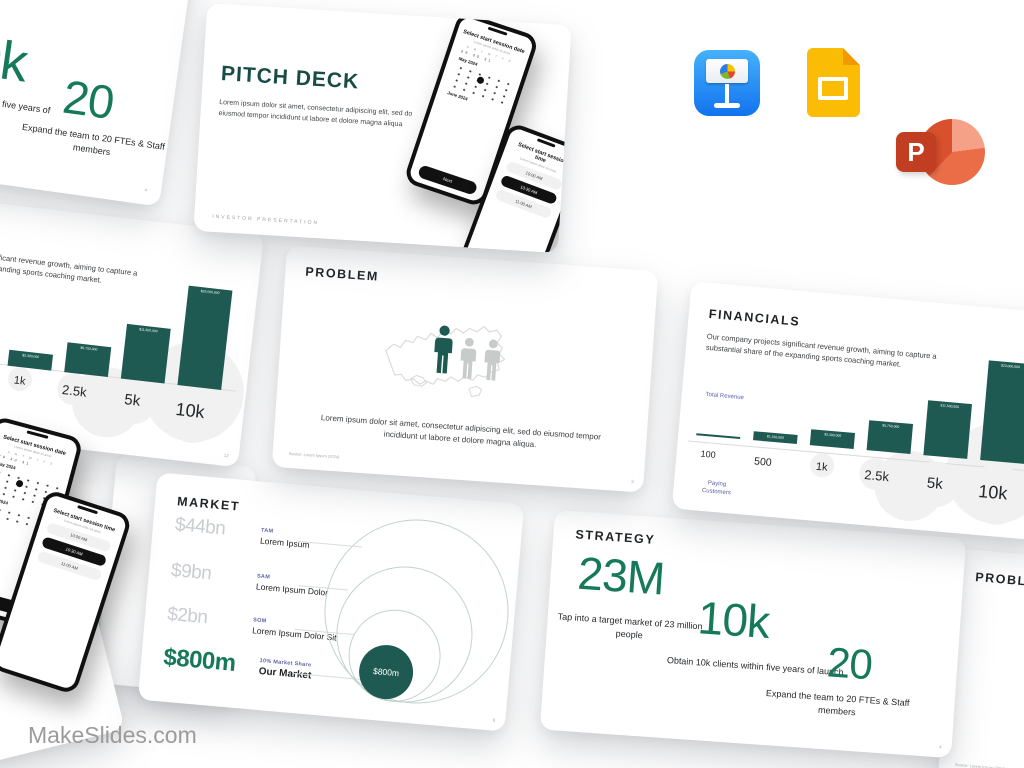 The image size is (1024, 768). I want to click on market-label: Lorem Ipsum Dolor, so click(292, 589).